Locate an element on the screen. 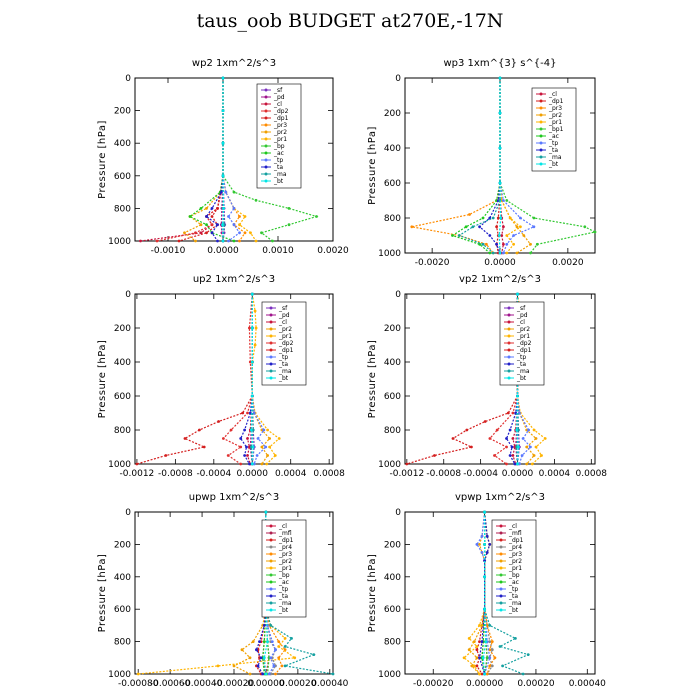  legend-label: _bt is located at coordinates (521, 378).